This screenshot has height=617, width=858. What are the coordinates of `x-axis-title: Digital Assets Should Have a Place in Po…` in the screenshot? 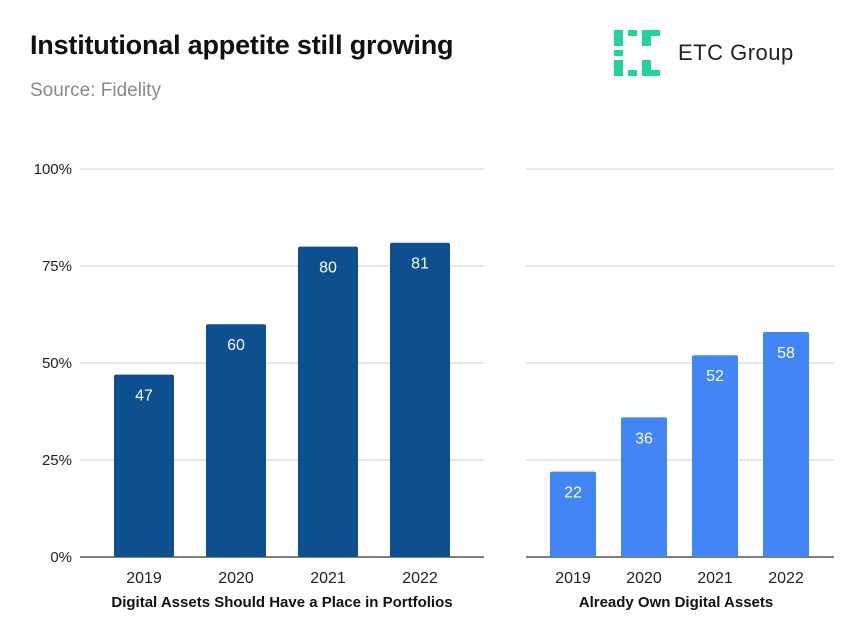 It's located at (281, 602).